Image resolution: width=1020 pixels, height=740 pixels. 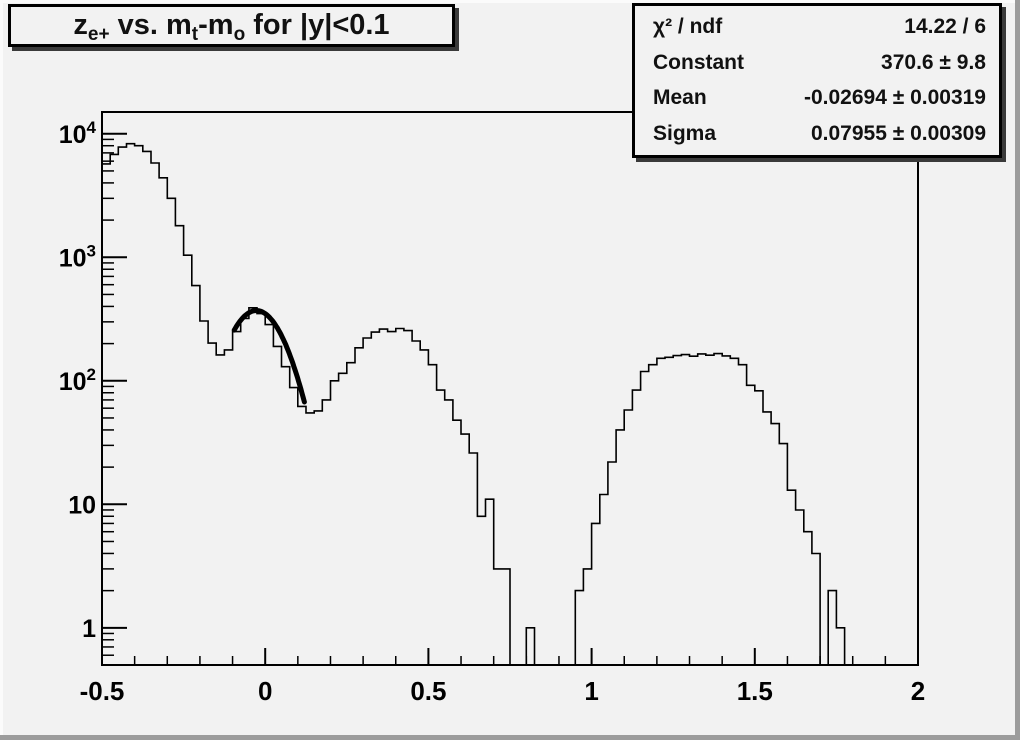 I want to click on stats-row-mean: Mean -0.02694 ± 0.00319, so click(x=817, y=98).